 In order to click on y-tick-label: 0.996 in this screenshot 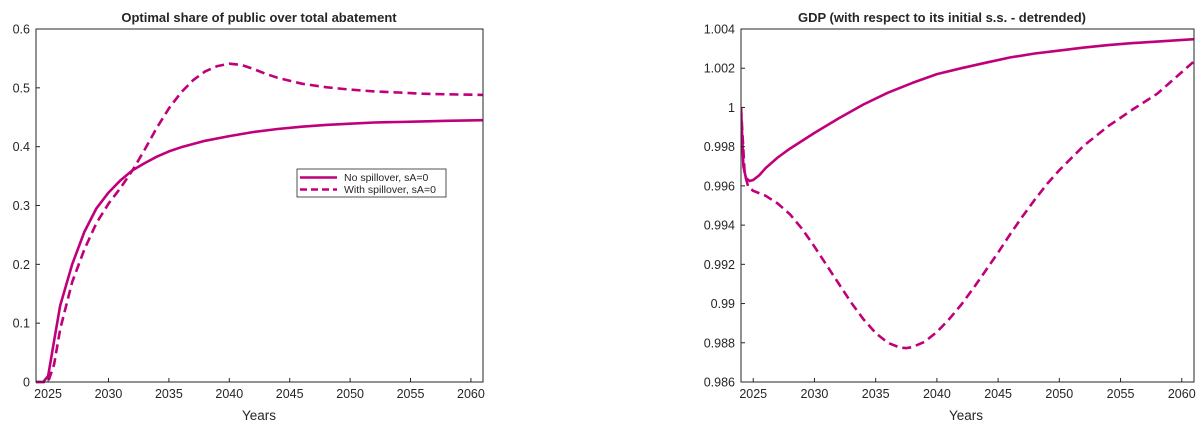, I will do `click(719, 186)`.